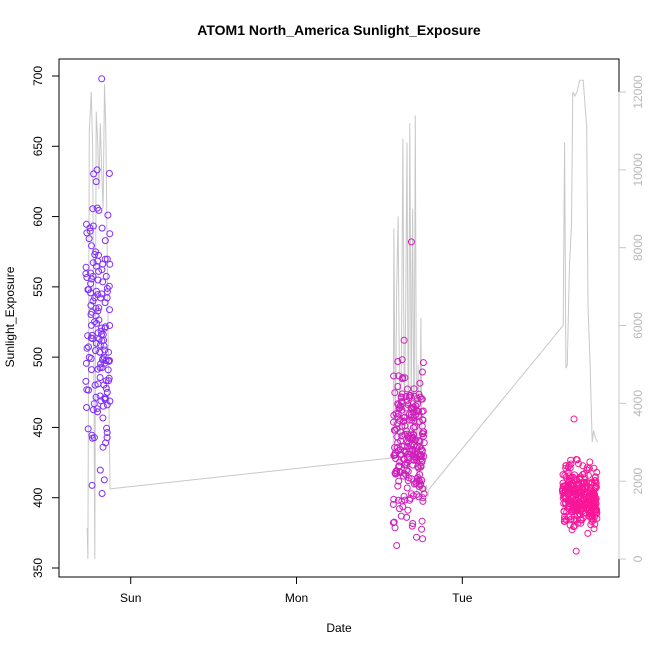 This screenshot has width=650, height=650. I want to click on right-tick-label: 6000, so click(638, 325).